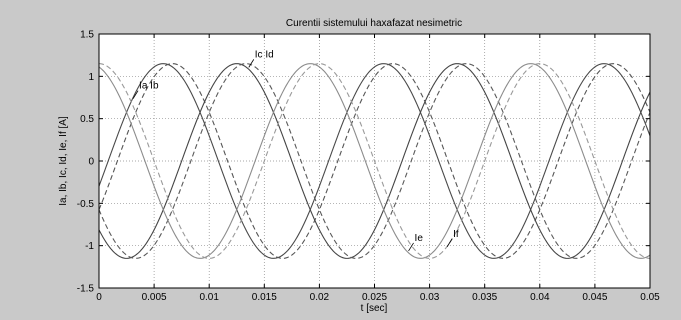 This screenshot has height=320, width=681. What do you see at coordinates (374, 308) in the screenshot?
I see `x-axis-title: t [sec]` at bounding box center [374, 308].